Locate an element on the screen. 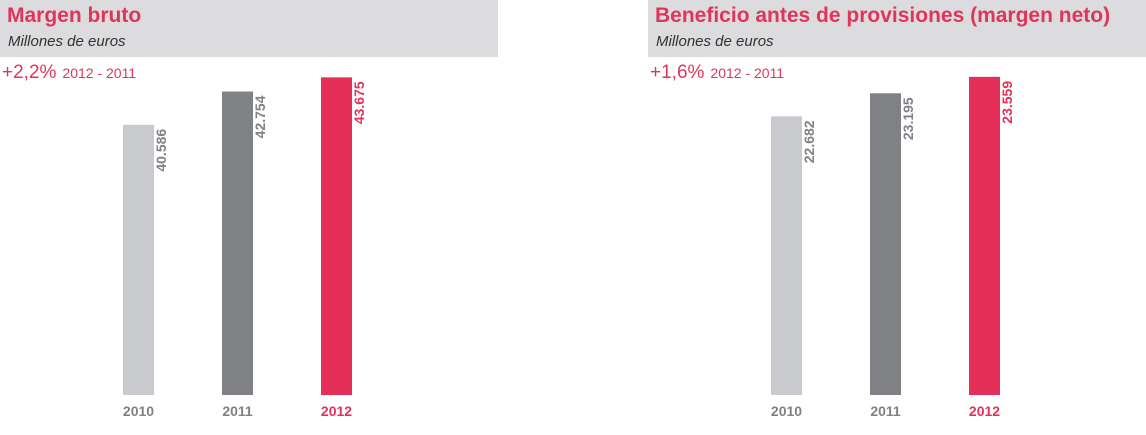 Image resolution: width=1146 pixels, height=435 pixels. growth-percent: +1,6% is located at coordinates (677, 72).